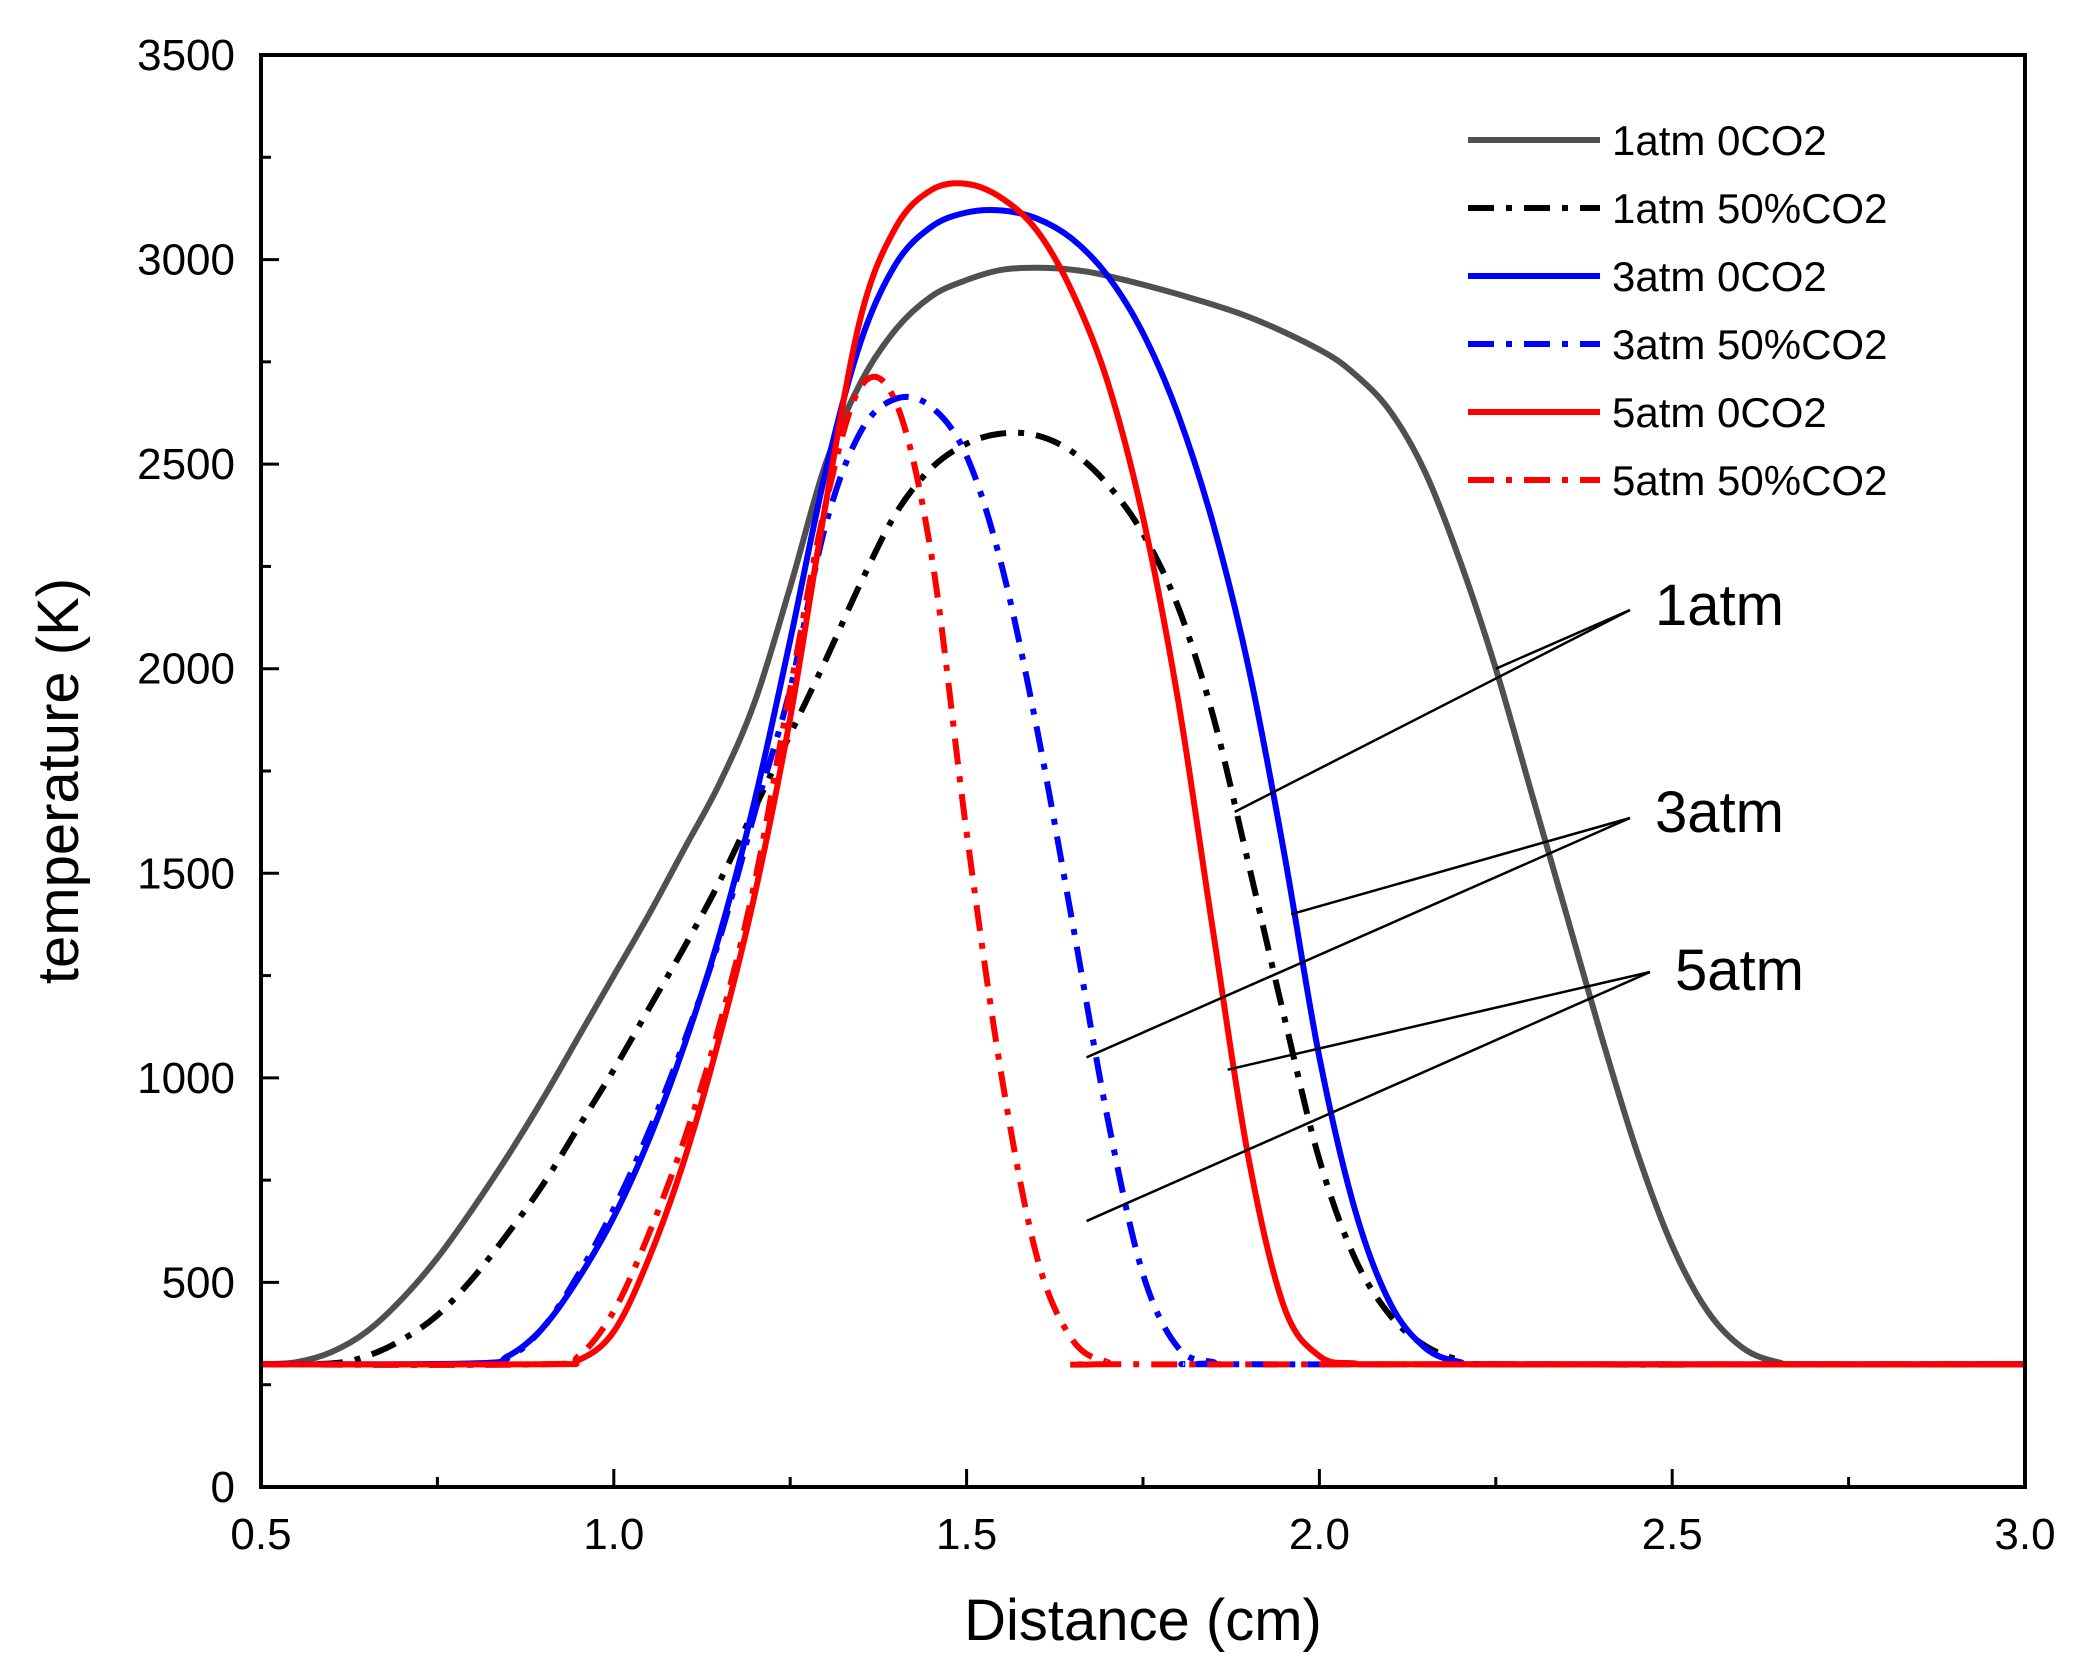 This screenshot has height=1677, width=2077. I want to click on annotation-label: 3atm, so click(1719, 812).